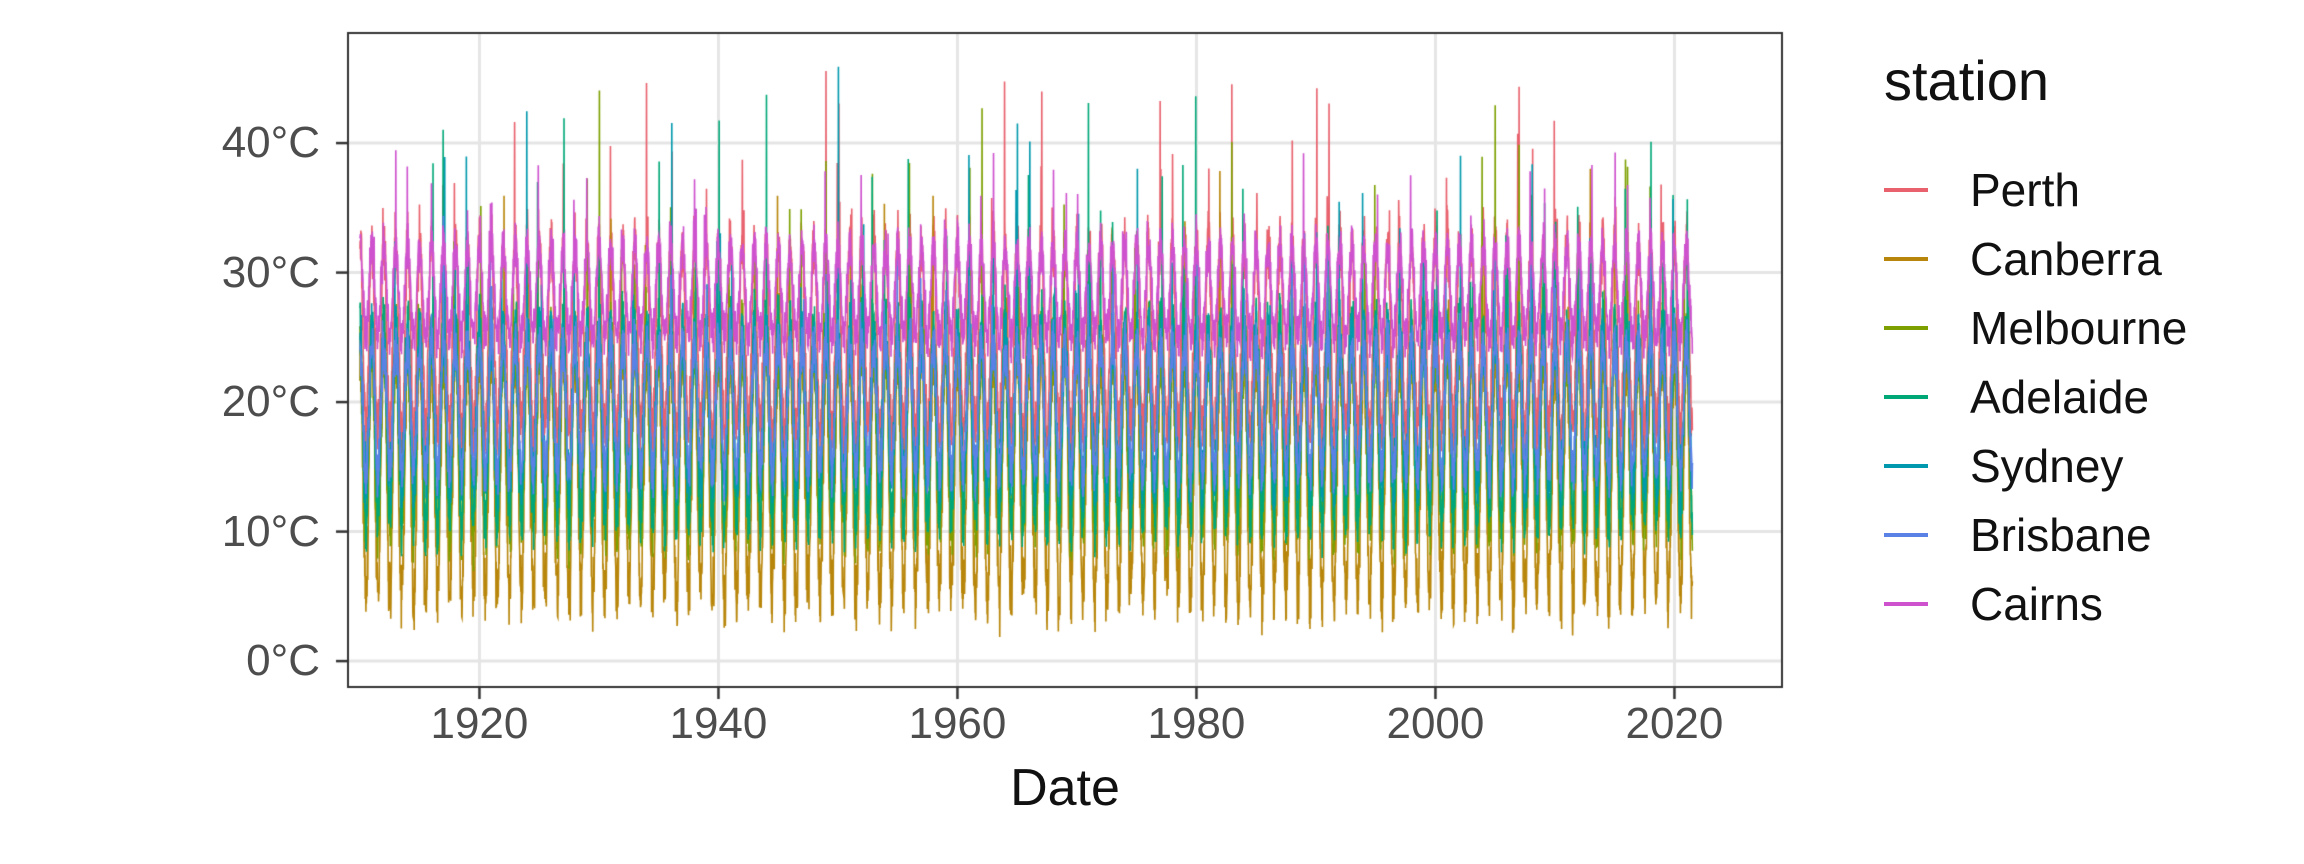 The image size is (2304, 864). Describe the element at coordinates (479, 723) in the screenshot. I see `x-tick-label: 1920` at that location.